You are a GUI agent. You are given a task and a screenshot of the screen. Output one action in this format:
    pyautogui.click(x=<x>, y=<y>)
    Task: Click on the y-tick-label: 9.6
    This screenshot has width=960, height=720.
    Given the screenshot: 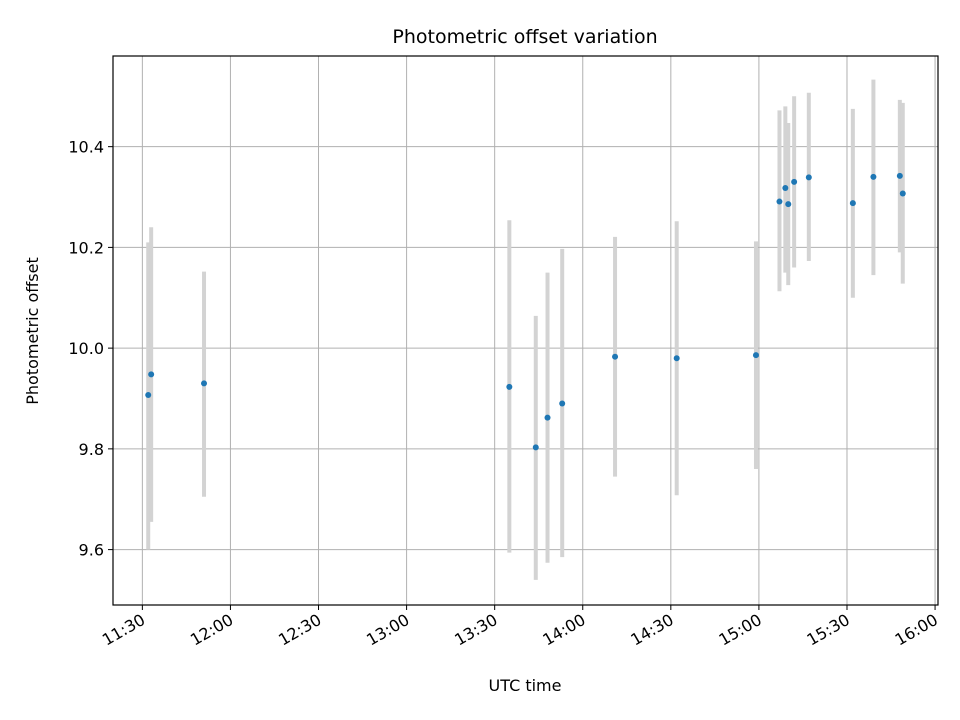 What is the action you would take?
    pyautogui.click(x=91, y=550)
    